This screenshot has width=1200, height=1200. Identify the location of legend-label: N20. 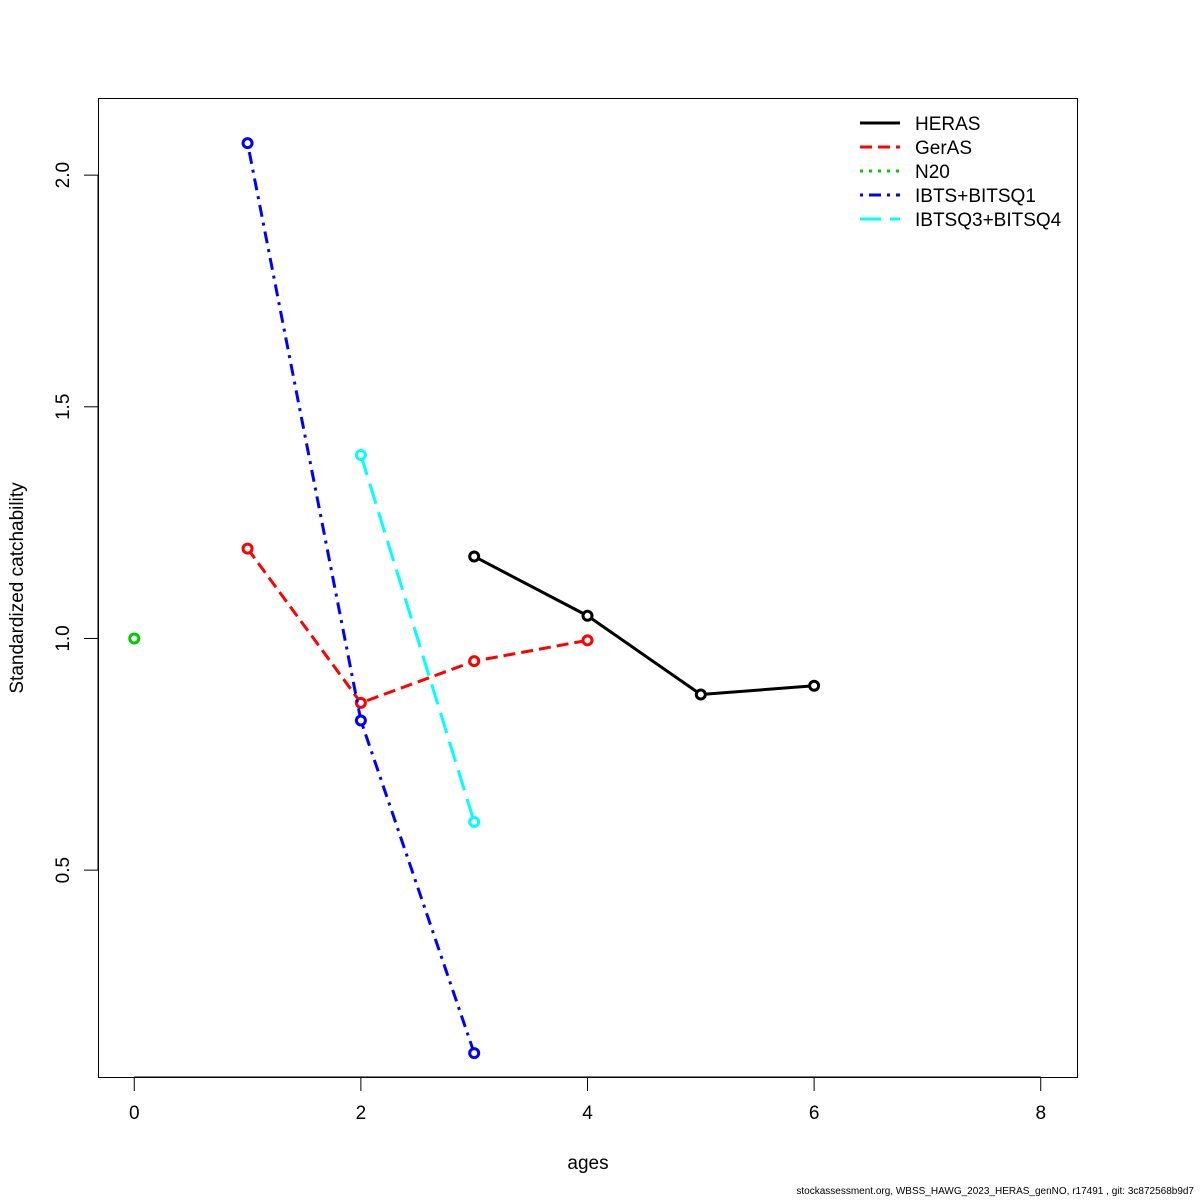
(932, 172).